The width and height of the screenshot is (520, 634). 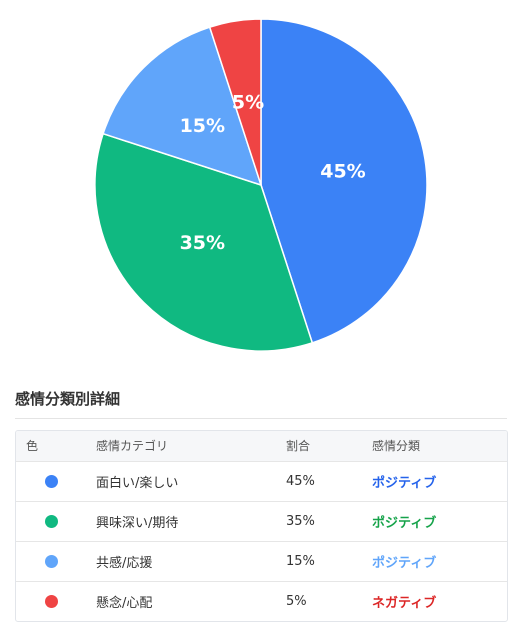 I want to click on pie-slice-label-1: 35%, so click(x=202, y=243).